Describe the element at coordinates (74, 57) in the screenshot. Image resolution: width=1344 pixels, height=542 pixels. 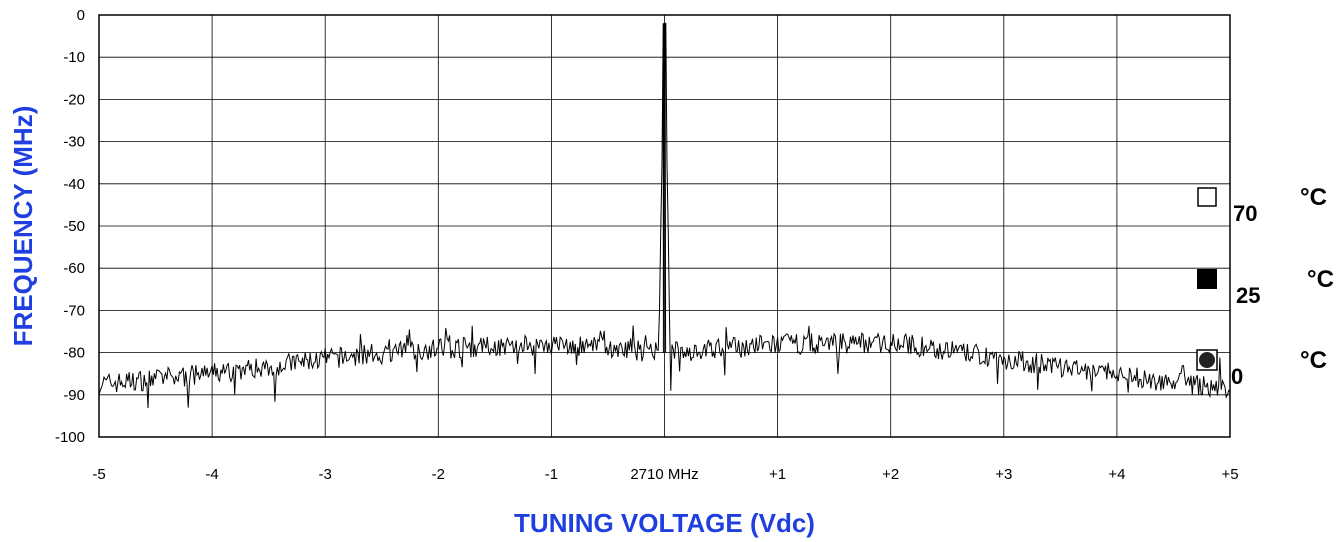
I see `y-tick-label: -10` at that location.